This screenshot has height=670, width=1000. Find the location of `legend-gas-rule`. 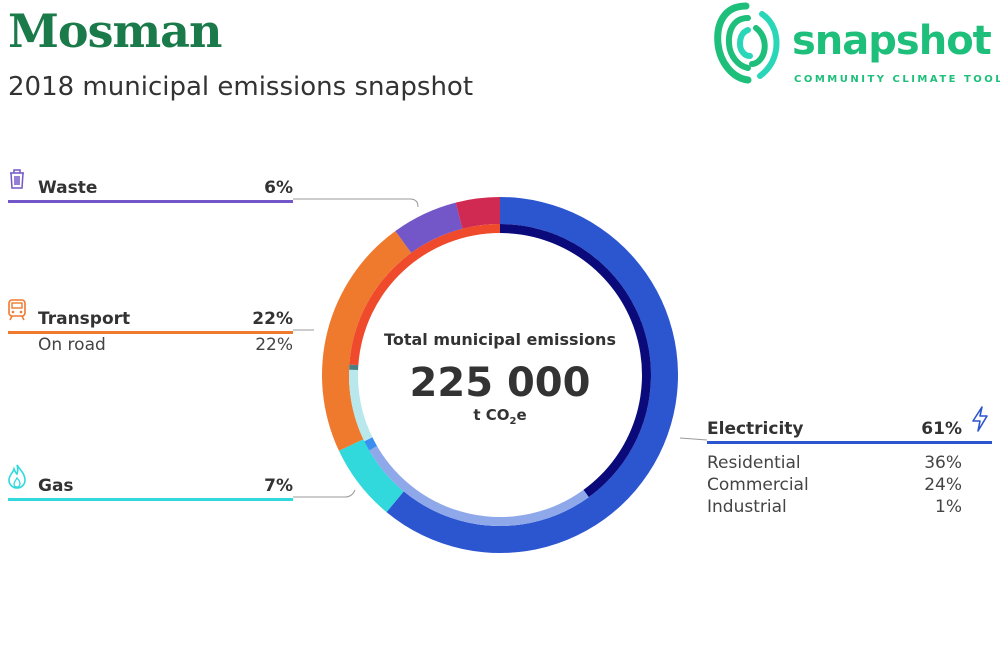

legend-gas-rule is located at coordinates (150, 499).